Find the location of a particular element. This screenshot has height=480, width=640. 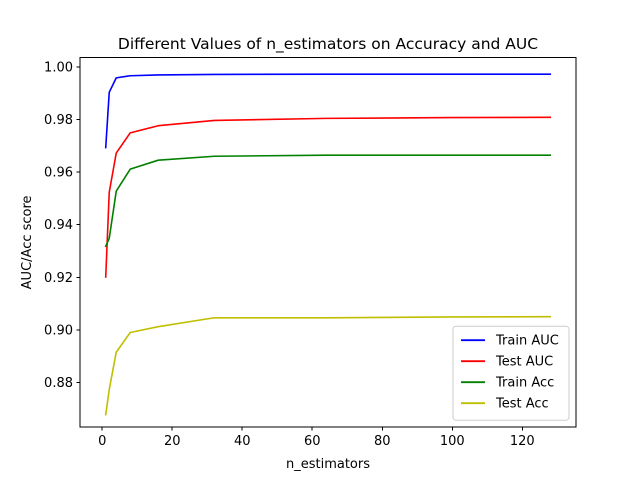

series-line-train-auc is located at coordinates (328, 111).